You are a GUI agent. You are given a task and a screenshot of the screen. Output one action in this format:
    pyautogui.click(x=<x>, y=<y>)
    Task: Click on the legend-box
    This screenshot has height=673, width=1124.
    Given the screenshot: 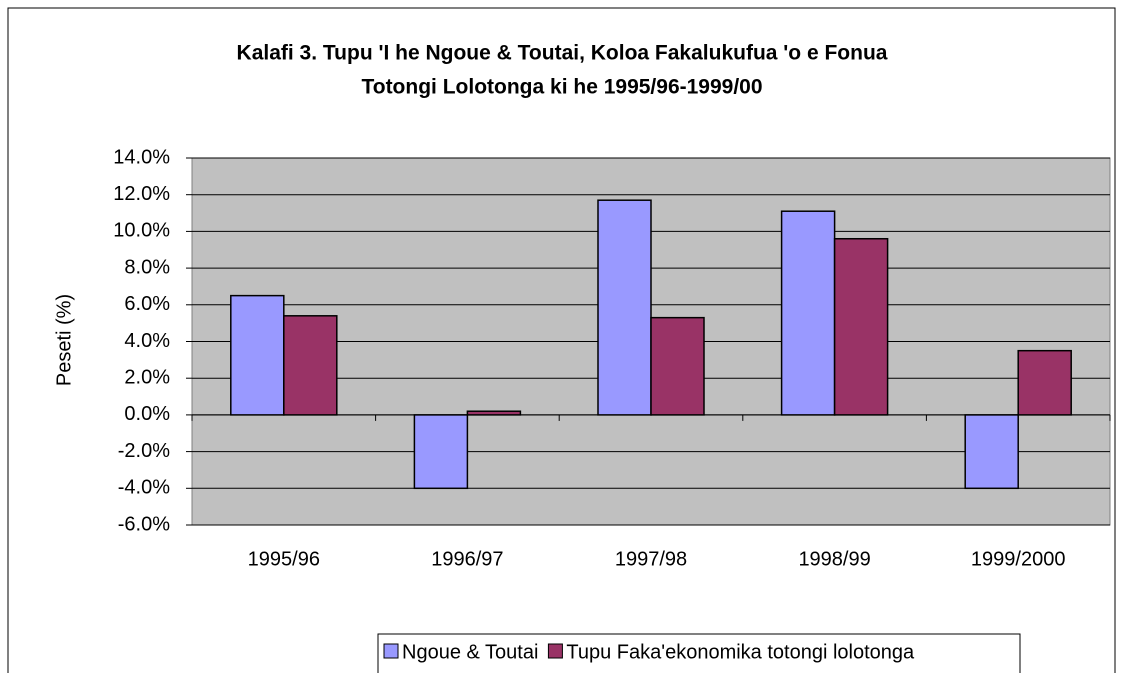 What is the action you would take?
    pyautogui.click(x=699, y=653)
    